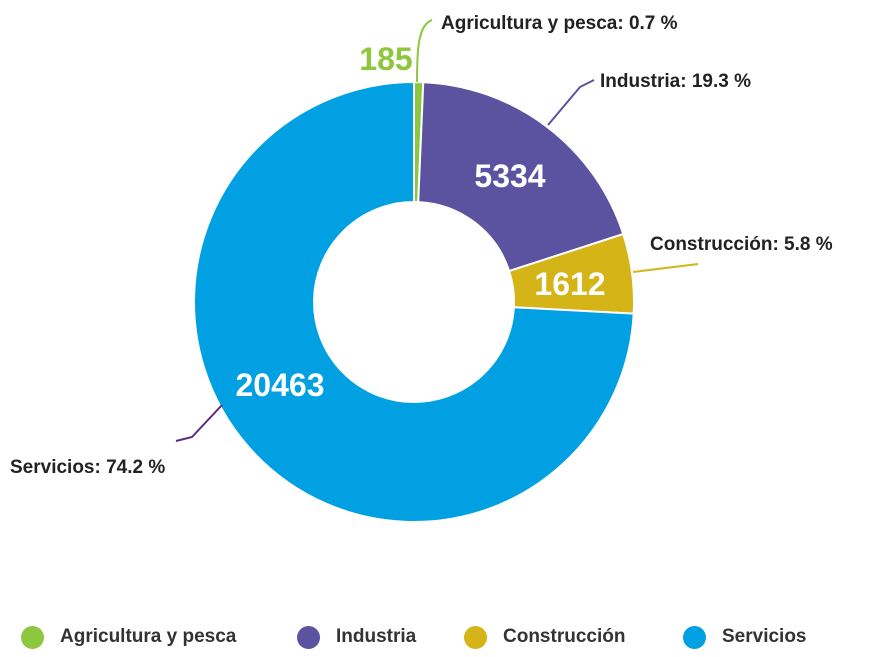 Image resolution: width=871 pixels, height=657 pixels. Describe the element at coordinates (665, 268) in the screenshot. I see `leader-line-construccion` at that location.